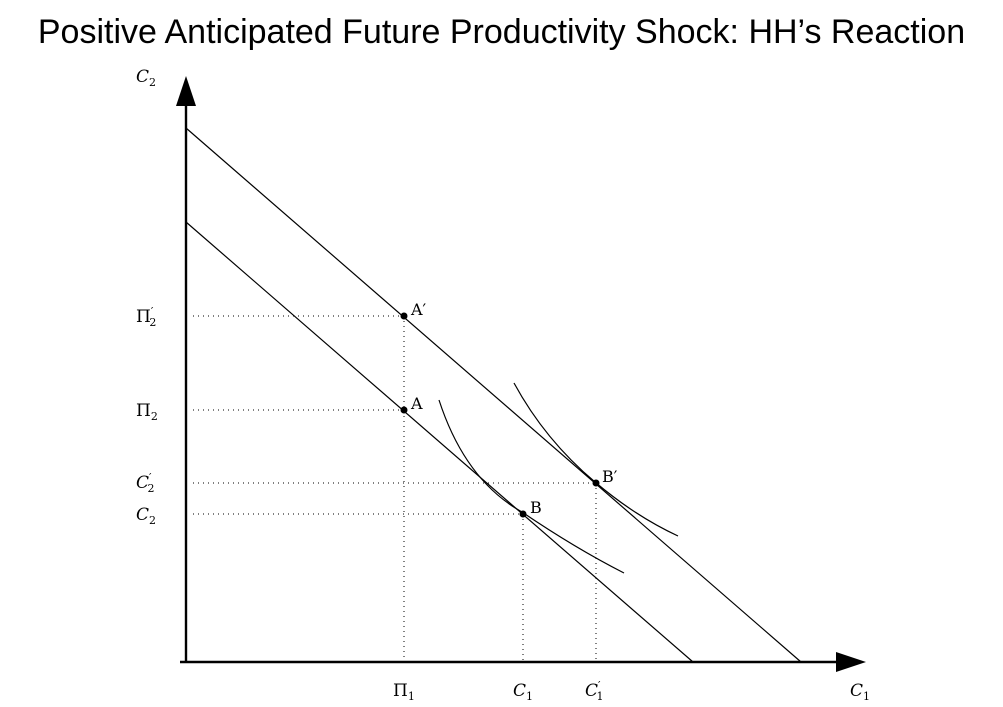 This screenshot has height=707, width=1003. What do you see at coordinates (596, 483) in the screenshot?
I see `point-b-prime` at bounding box center [596, 483].